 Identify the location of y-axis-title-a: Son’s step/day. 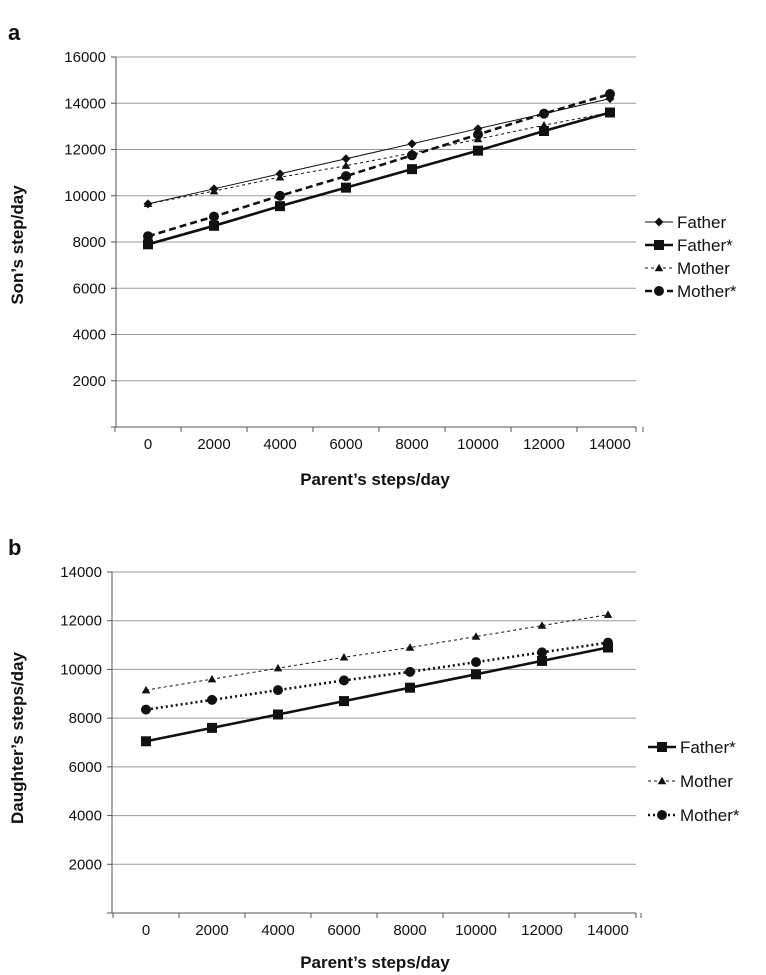
(17, 245).